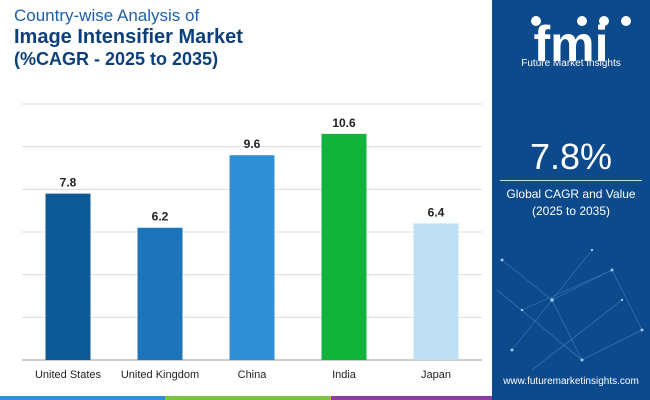 The width and height of the screenshot is (650, 400). I want to click on bottom-color-bar, so click(246, 398).